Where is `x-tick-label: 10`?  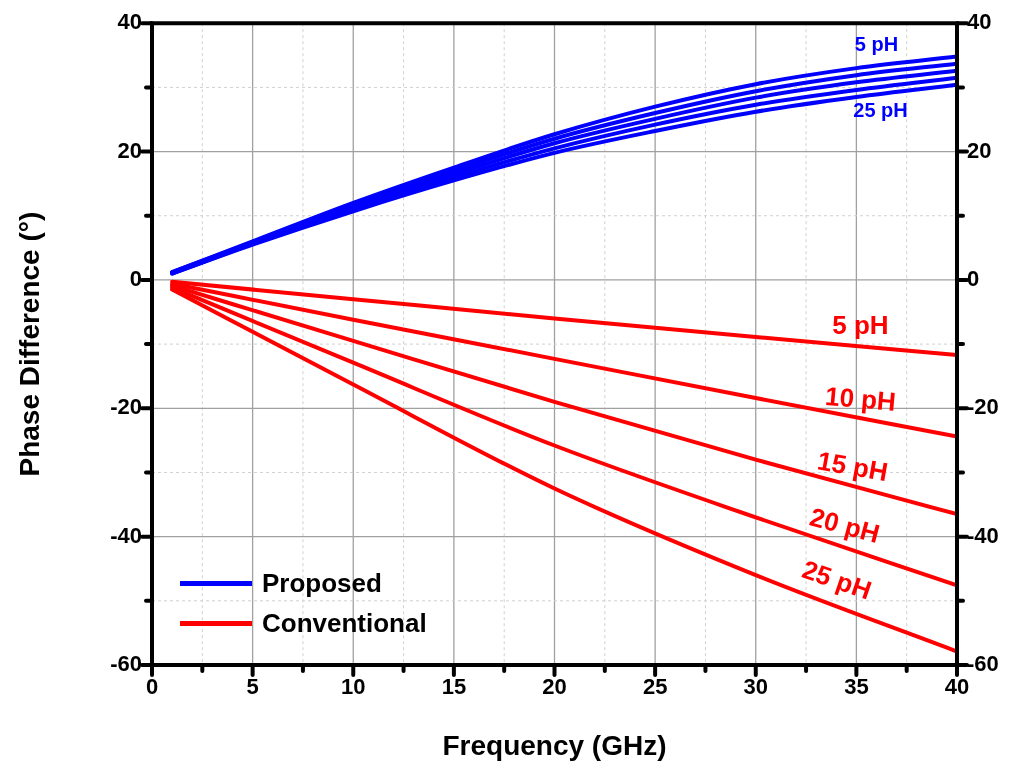 x-tick-label: 10 is located at coordinates (353, 687).